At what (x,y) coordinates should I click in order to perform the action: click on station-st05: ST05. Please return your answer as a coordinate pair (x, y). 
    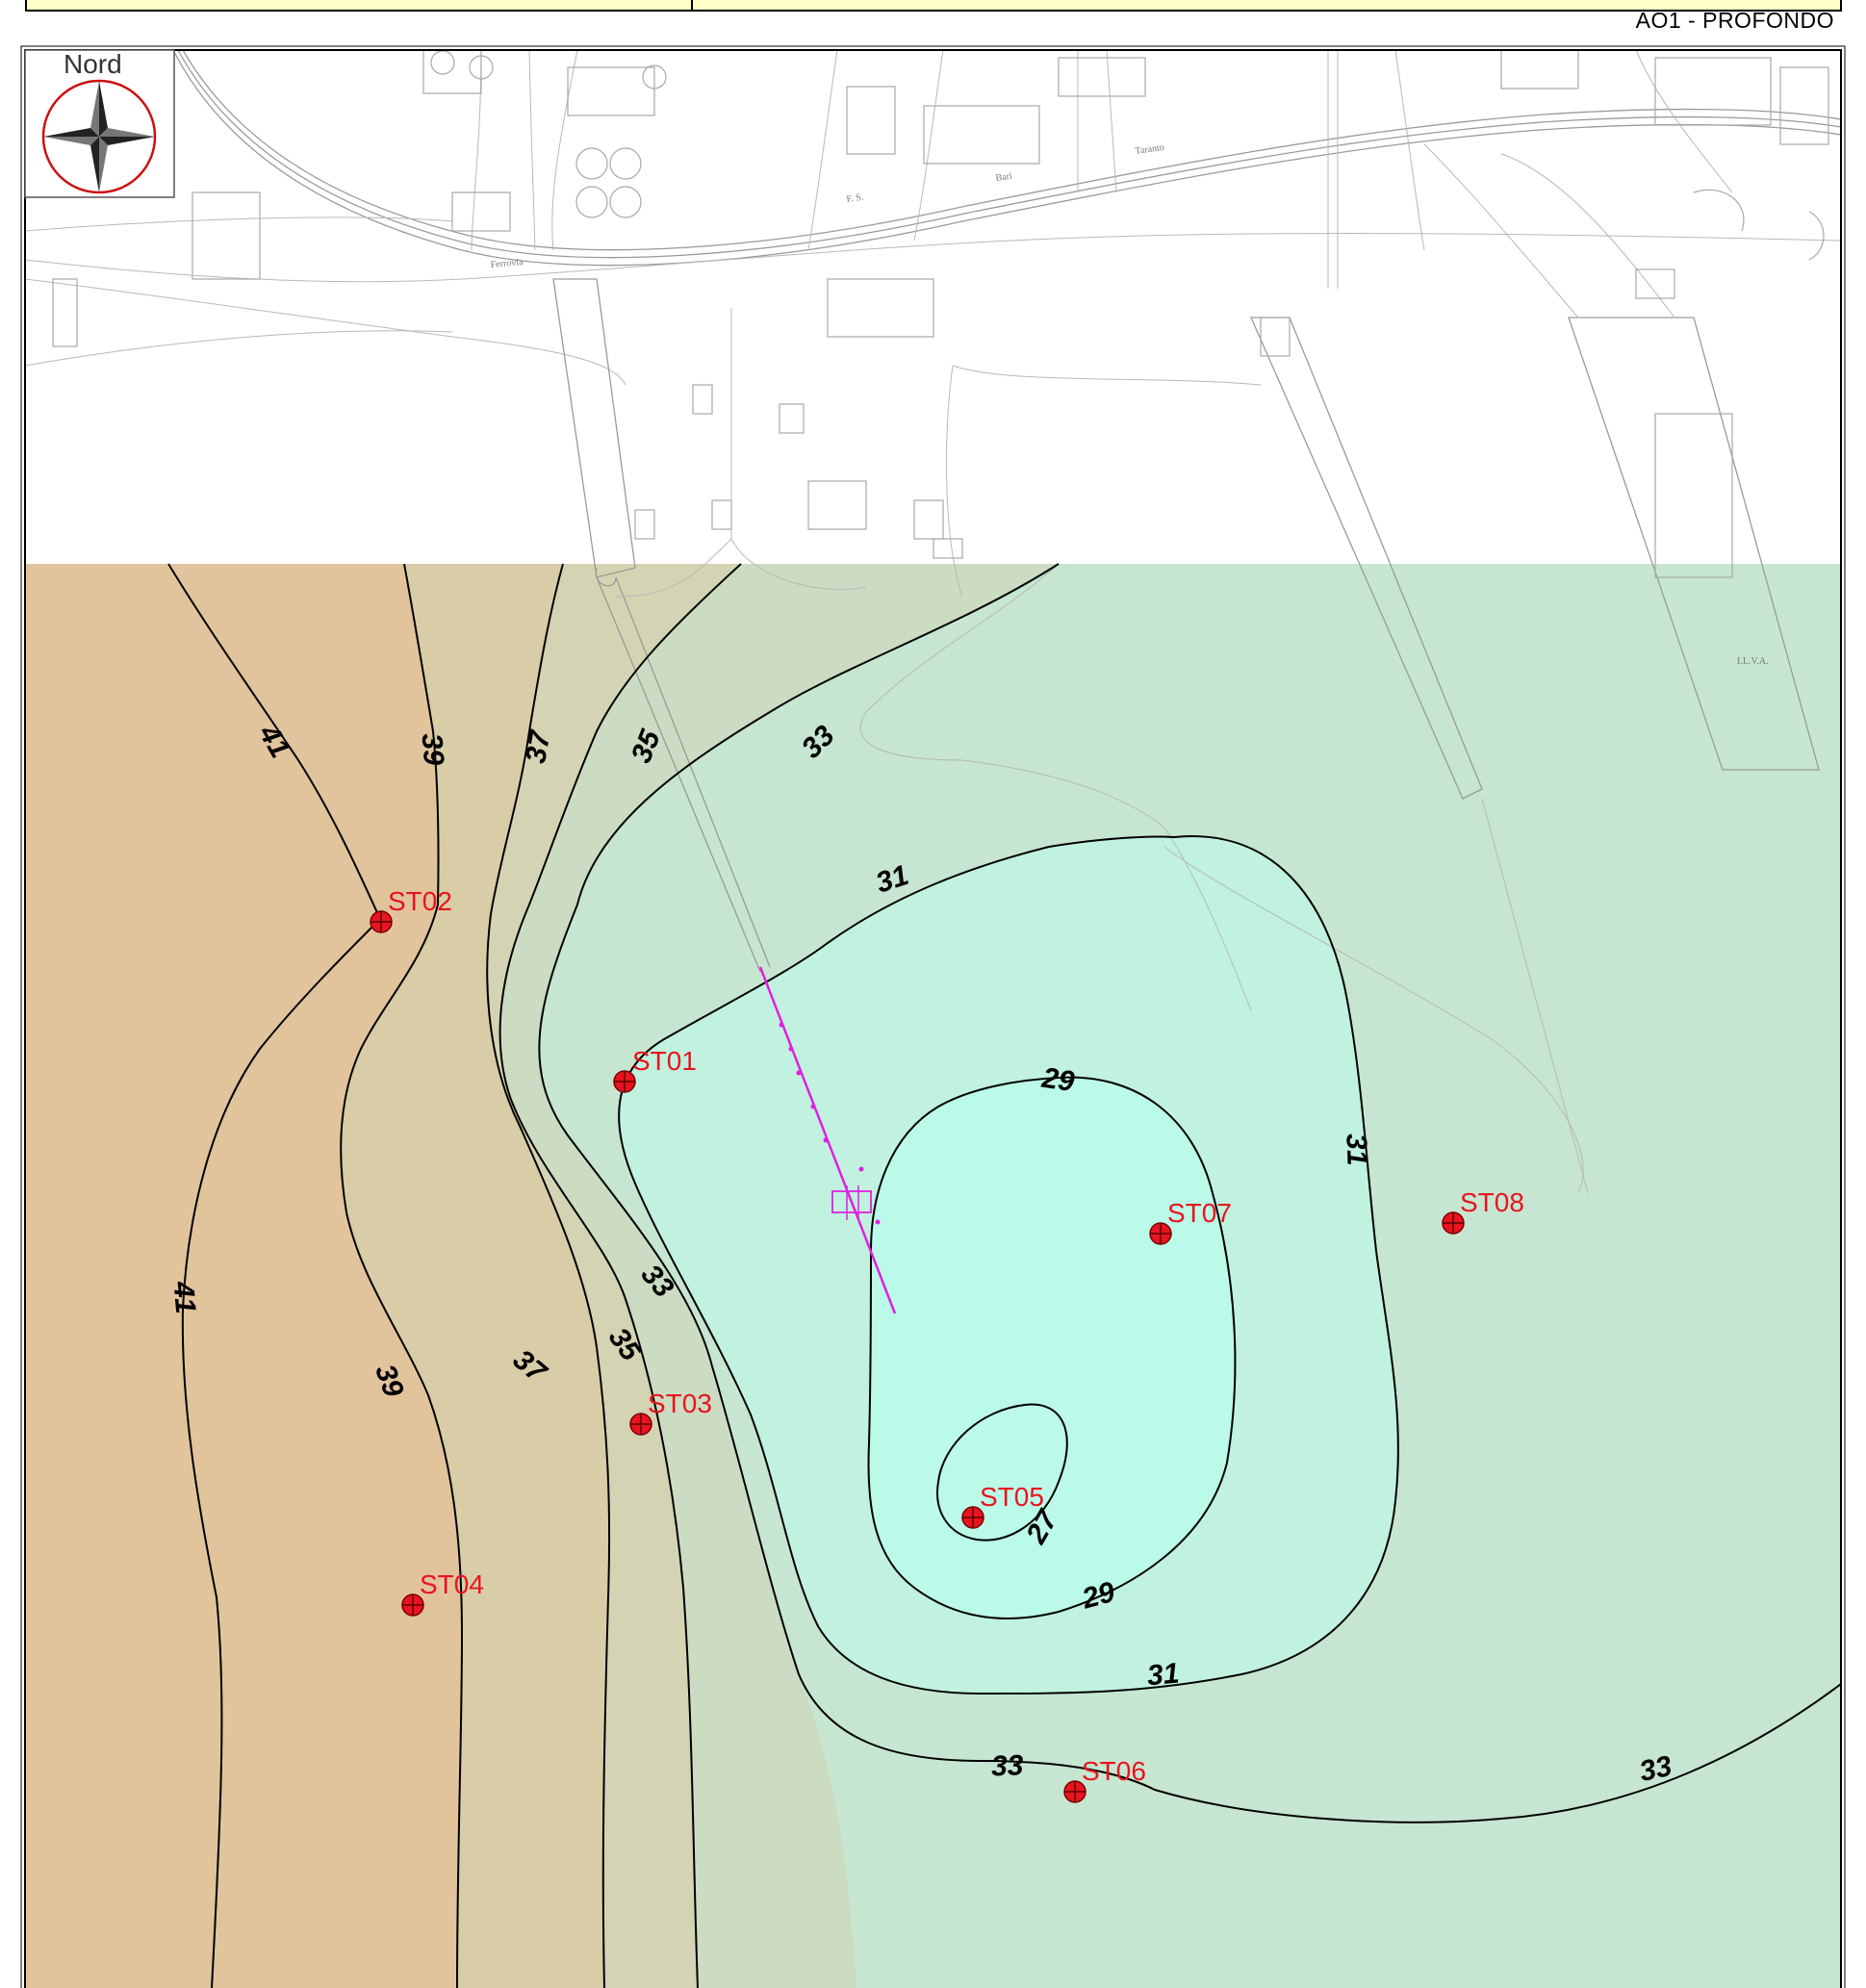
    Looking at the image, I should click on (1002, 1506).